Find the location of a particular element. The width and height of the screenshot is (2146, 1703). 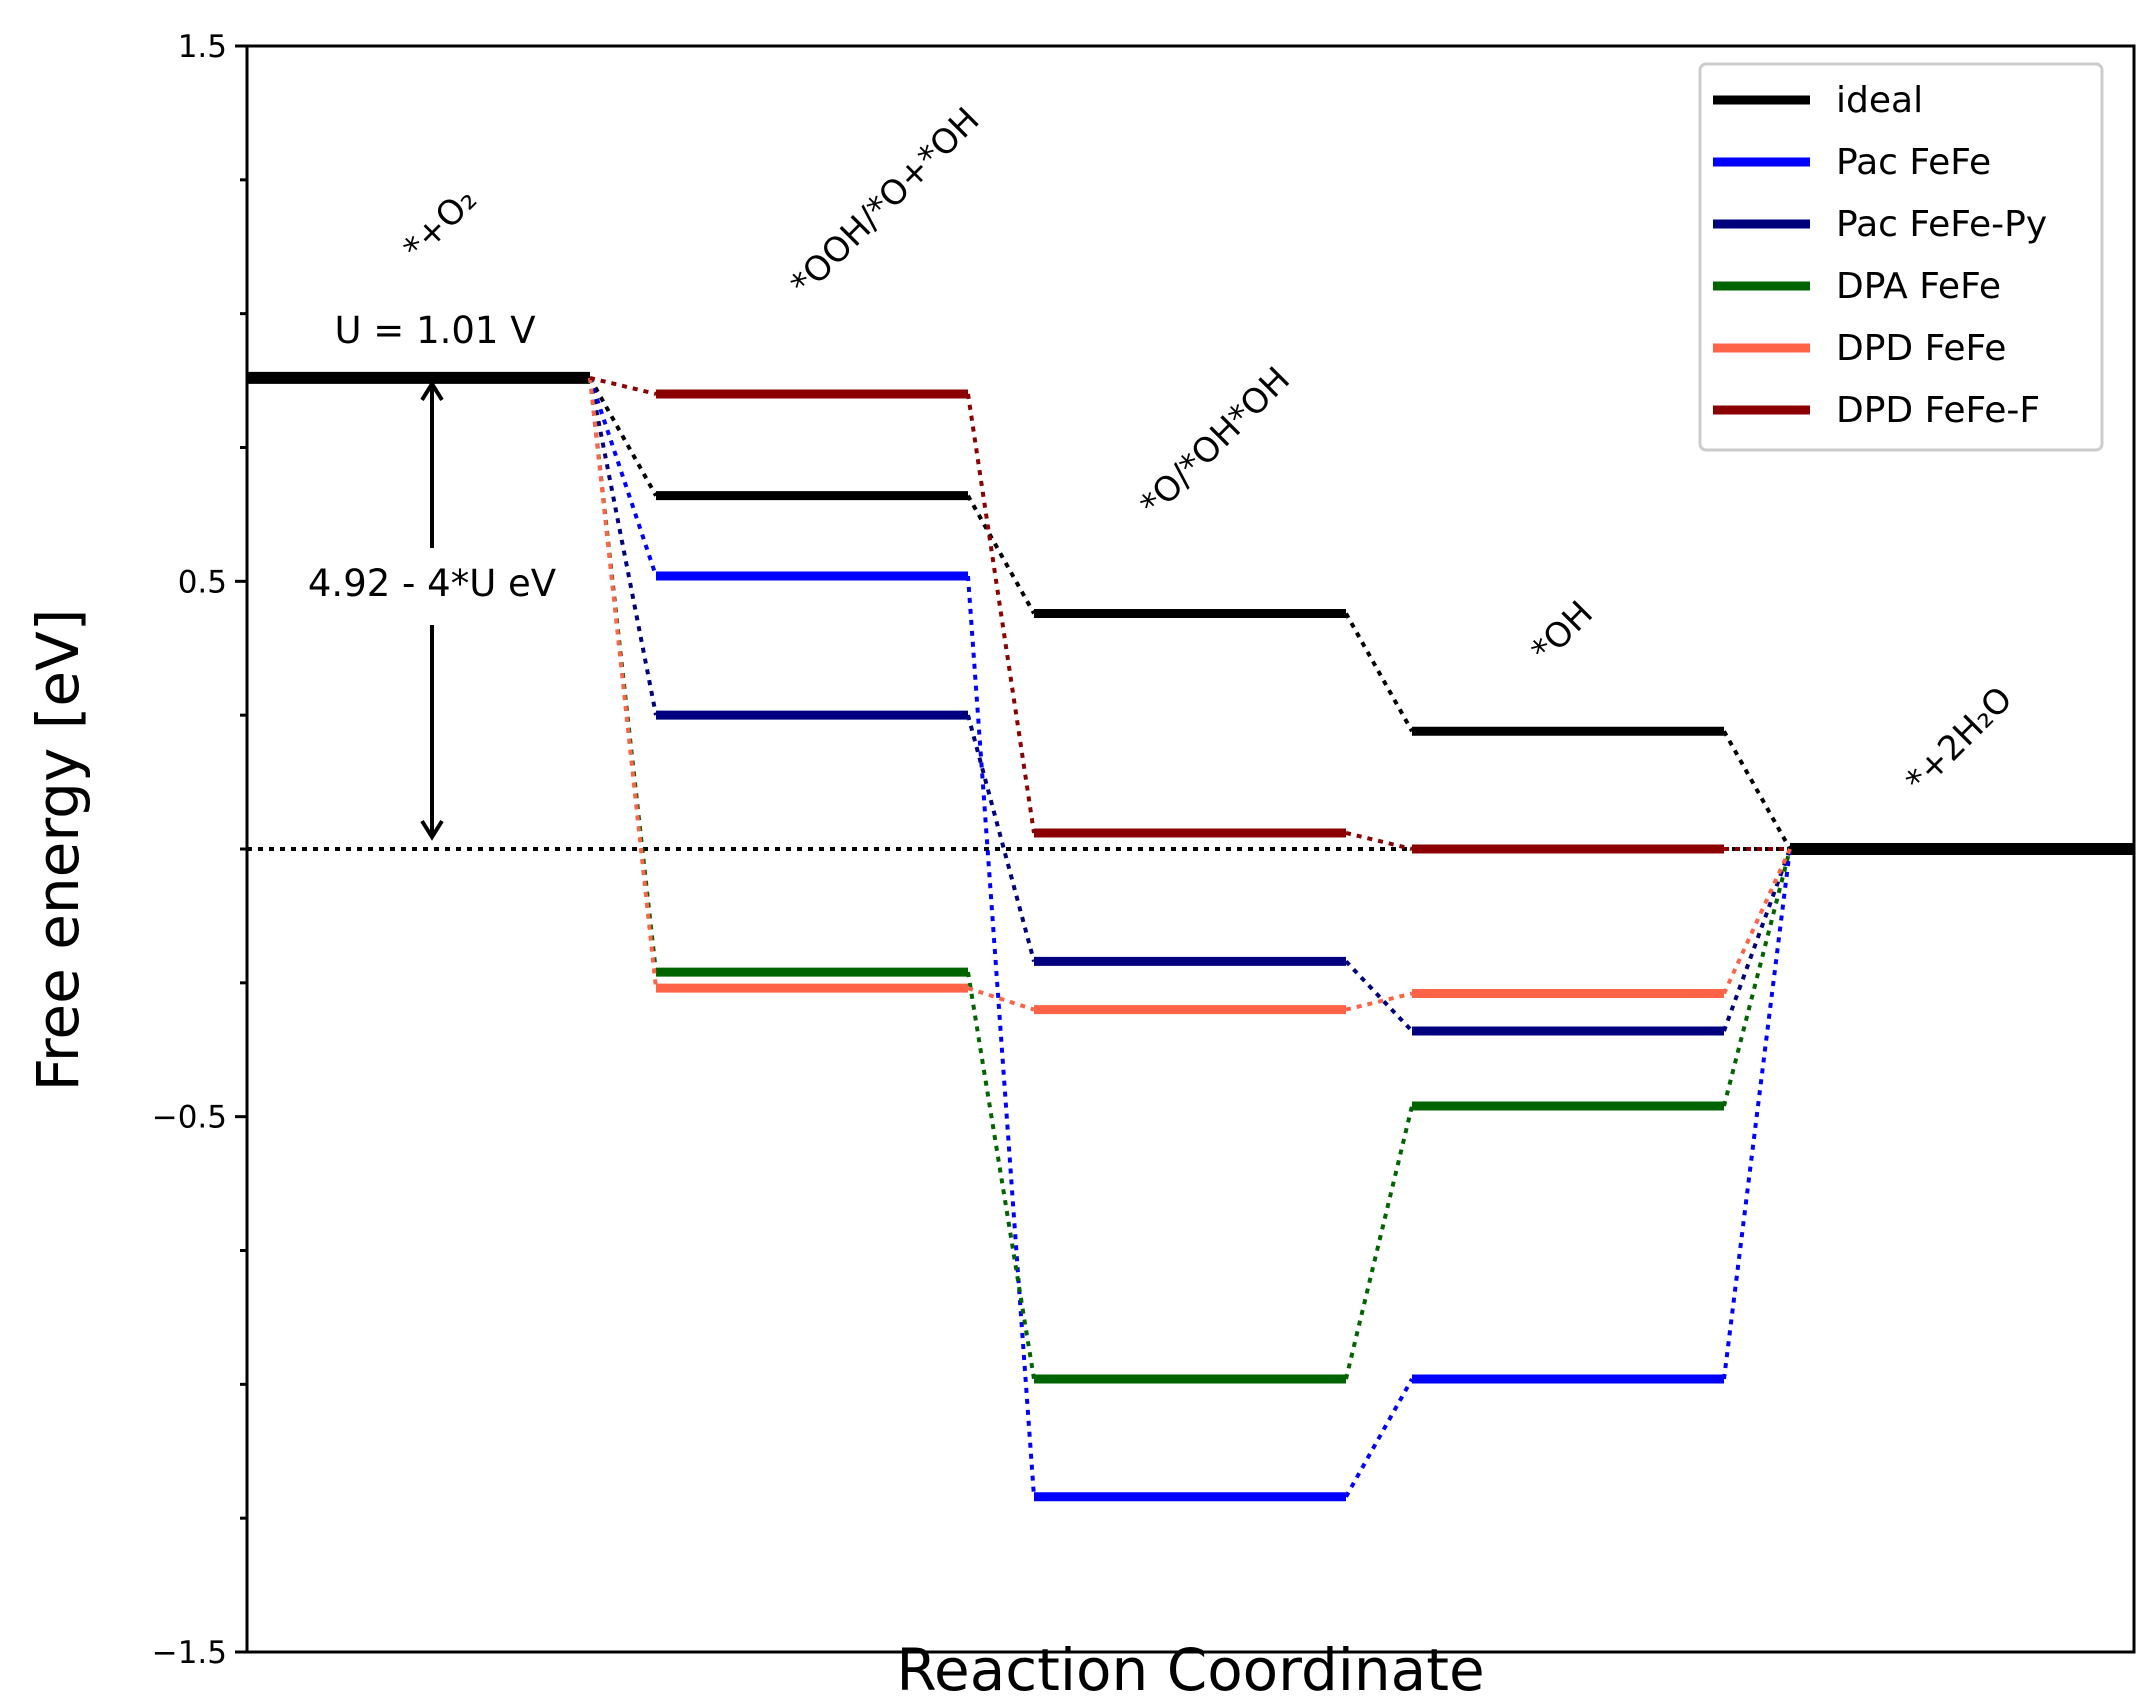

gap-label: 4.92 - 4*U eV is located at coordinates (432, 583).